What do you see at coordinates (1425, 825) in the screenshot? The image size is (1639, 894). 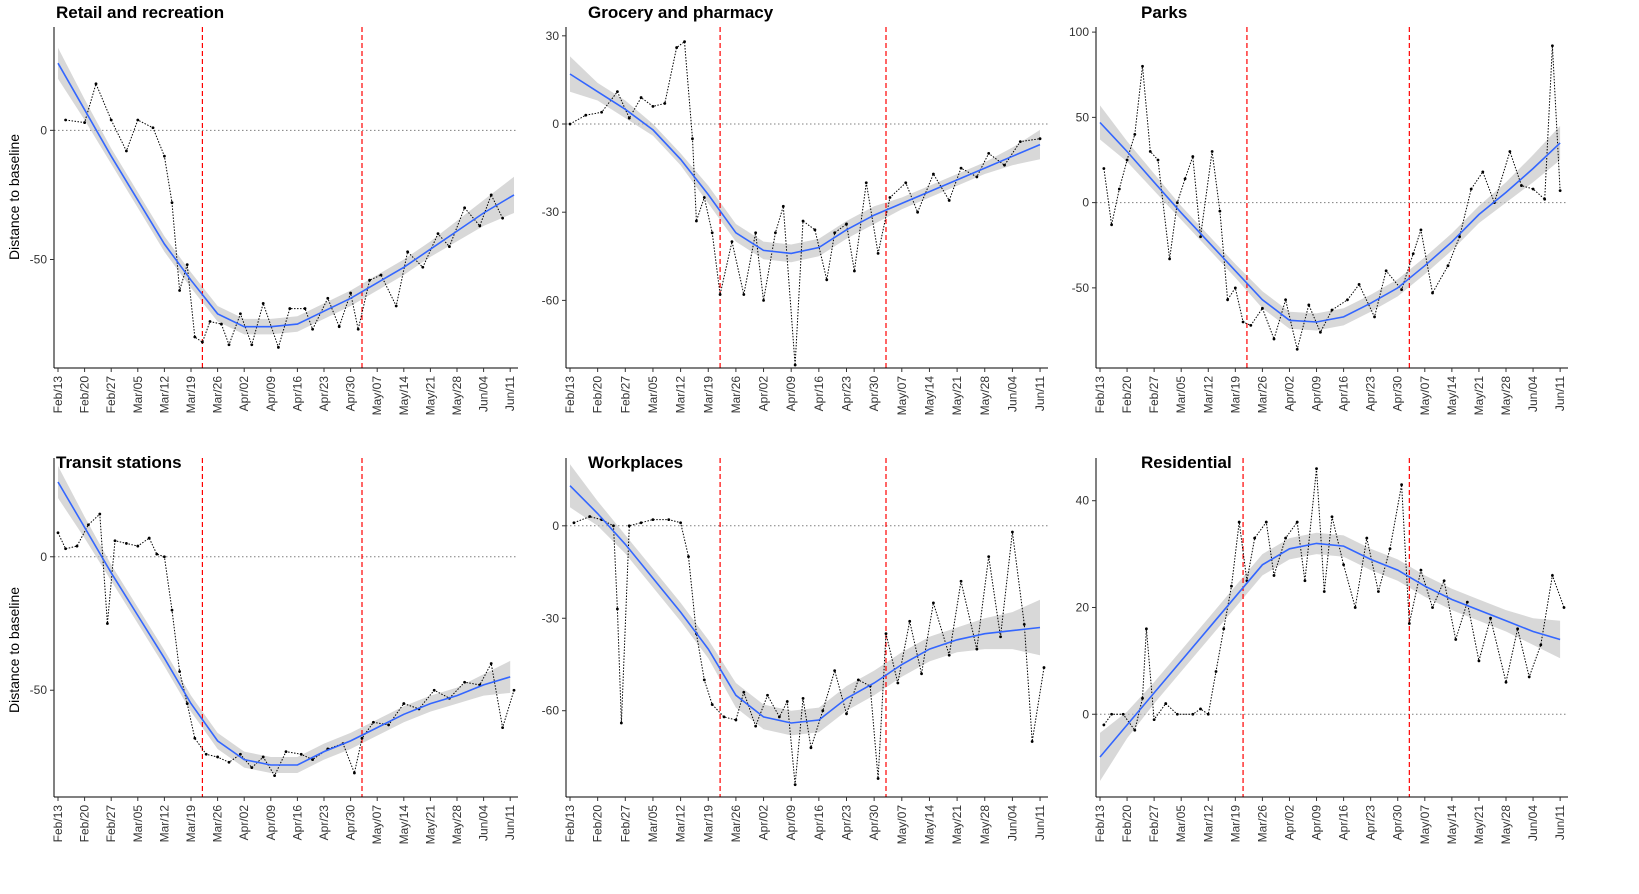 I see `x-tick-label: May/07` at bounding box center [1425, 825].